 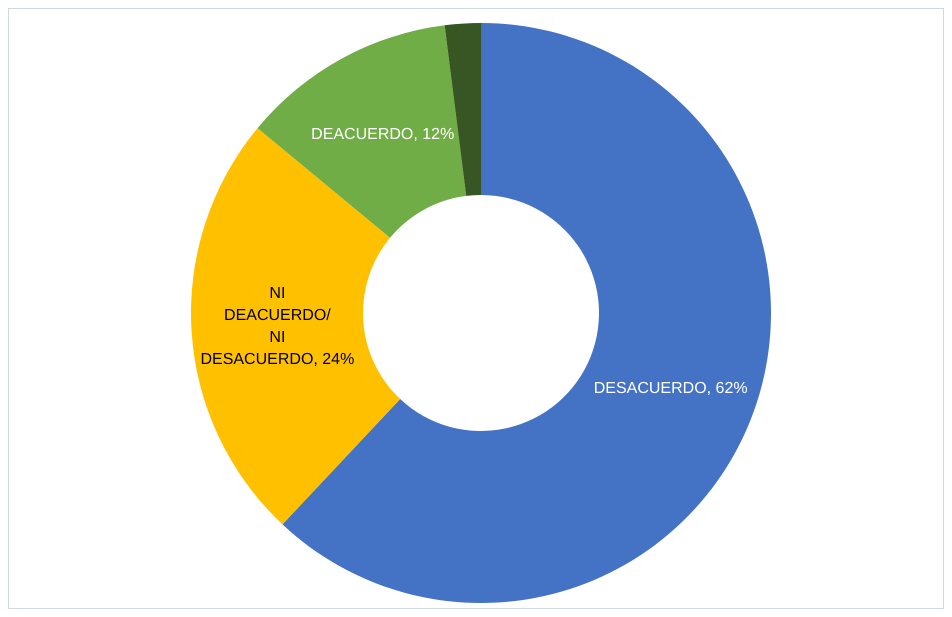 What do you see at coordinates (277, 326) in the screenshot?
I see `slice-label: NI DEACUERDO/ NI DESACUERDO, 24%` at bounding box center [277, 326].